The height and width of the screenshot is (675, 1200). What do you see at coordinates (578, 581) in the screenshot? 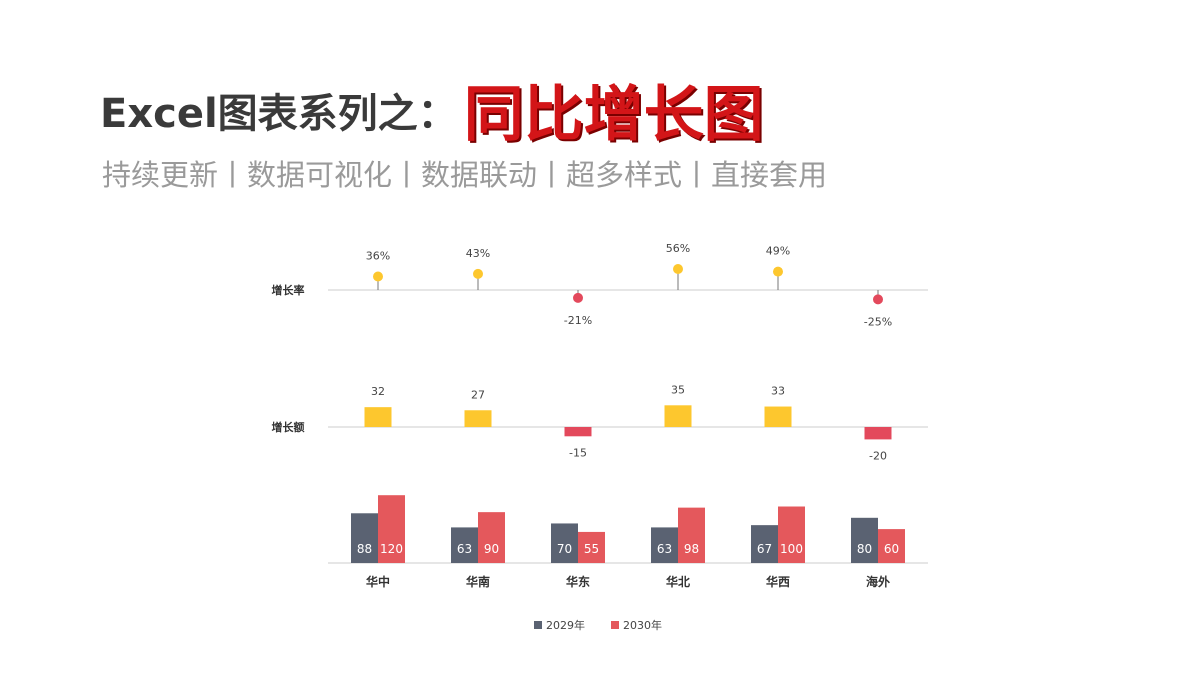
I see `category-tick-label: 华东` at bounding box center [578, 581].